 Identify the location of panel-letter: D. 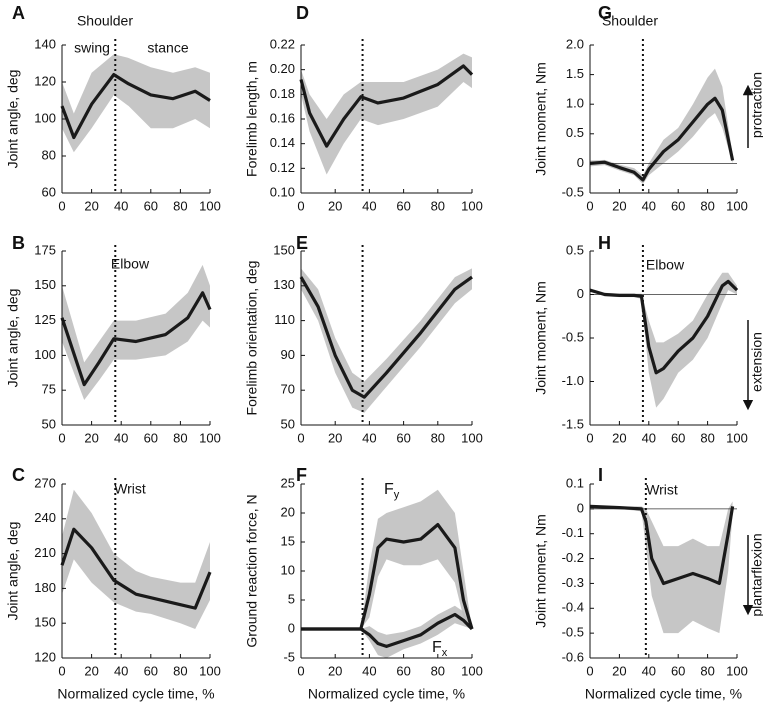
(302, 13).